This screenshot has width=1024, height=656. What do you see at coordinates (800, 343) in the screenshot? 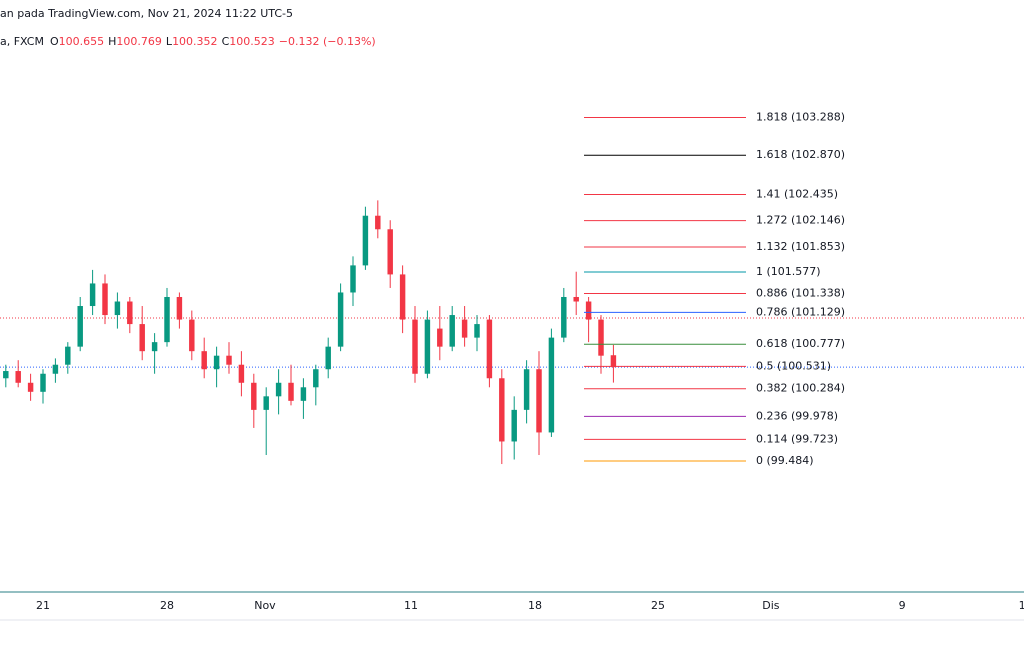
I see `fib-label: 0.618 (100.777)` at bounding box center [800, 343].